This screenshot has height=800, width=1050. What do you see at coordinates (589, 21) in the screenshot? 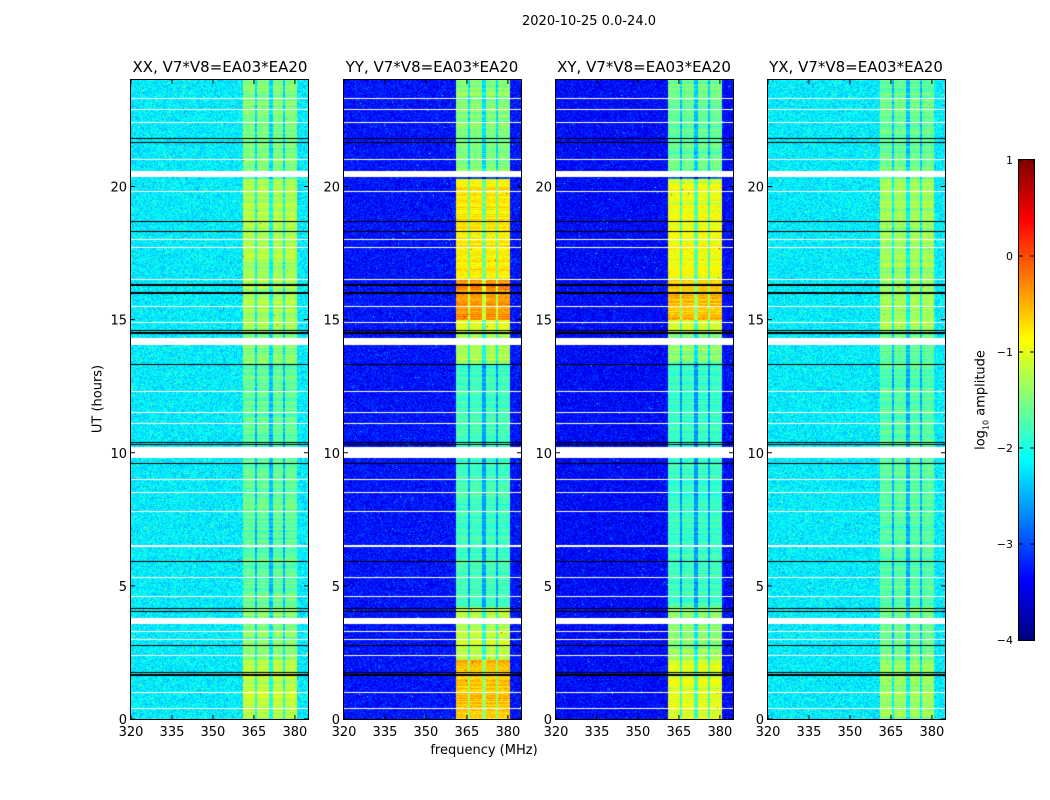
I see `figure-title: 2020-10-25 0.0-24.0` at bounding box center [589, 21].